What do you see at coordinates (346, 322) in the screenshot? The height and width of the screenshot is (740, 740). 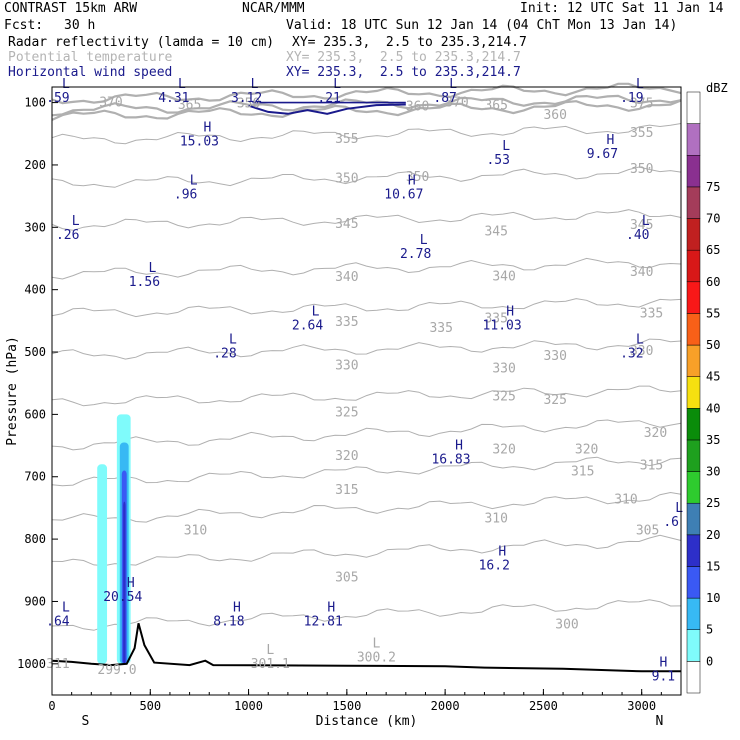 I see `theta-label: 335` at bounding box center [346, 322].